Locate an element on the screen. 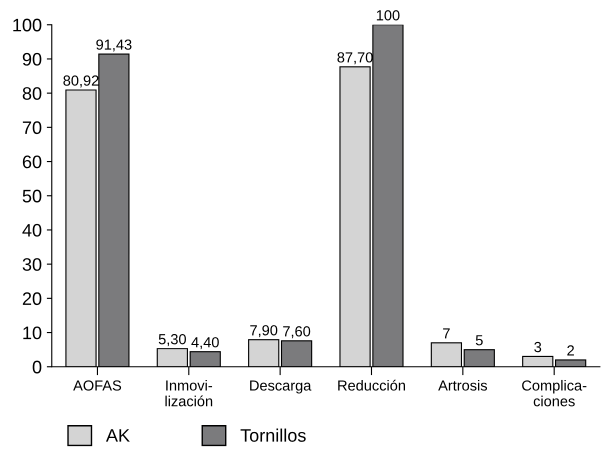 The image size is (609, 450). data-label: 91,43 is located at coordinates (114, 45).